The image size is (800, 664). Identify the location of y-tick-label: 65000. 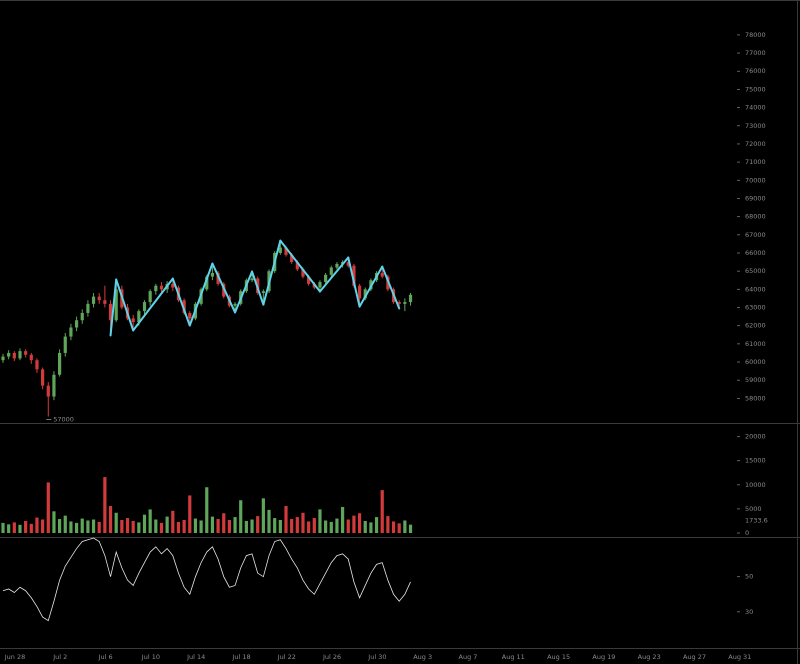
(755, 271).